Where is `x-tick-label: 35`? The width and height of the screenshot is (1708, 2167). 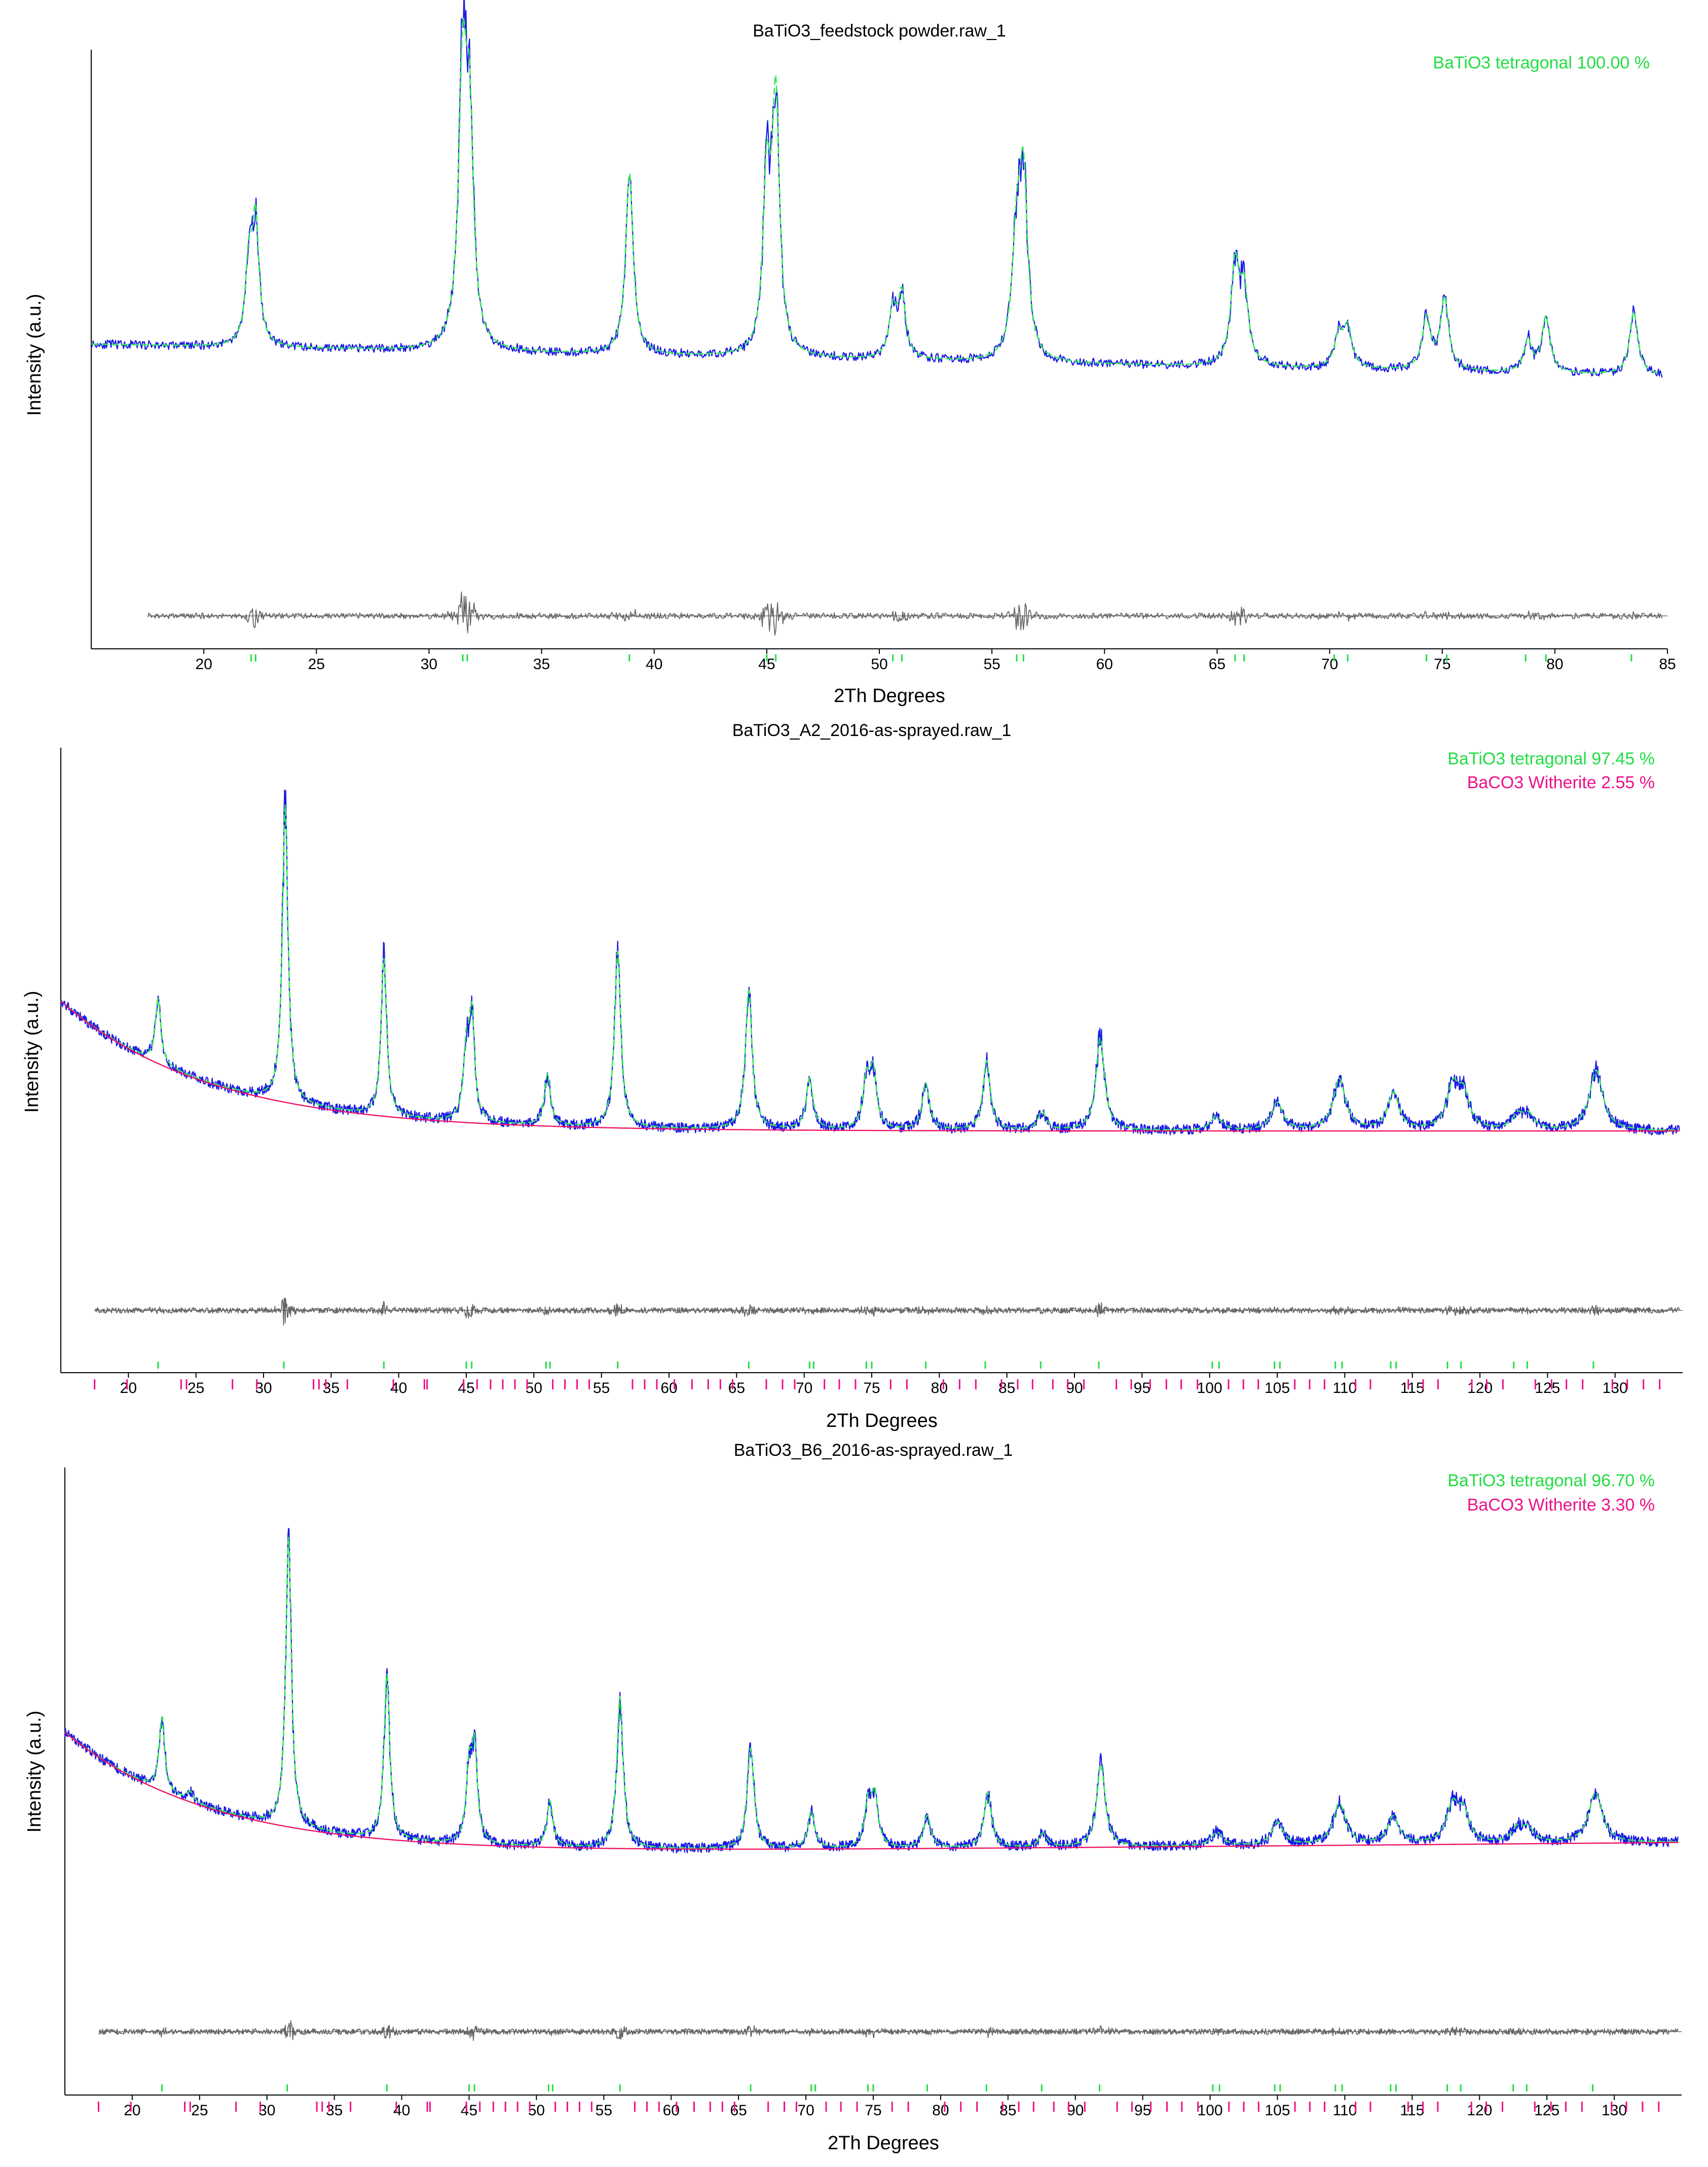
x-tick-label: 35 is located at coordinates (542, 664).